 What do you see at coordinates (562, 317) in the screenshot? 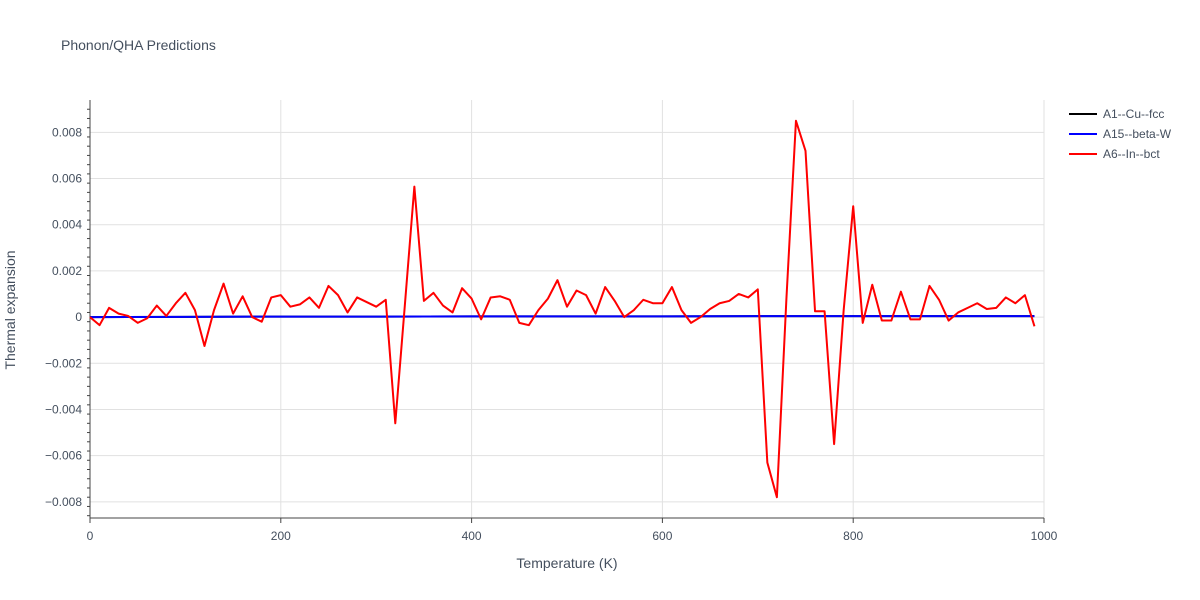
I see `series-line-a15-beta-w` at bounding box center [562, 317].